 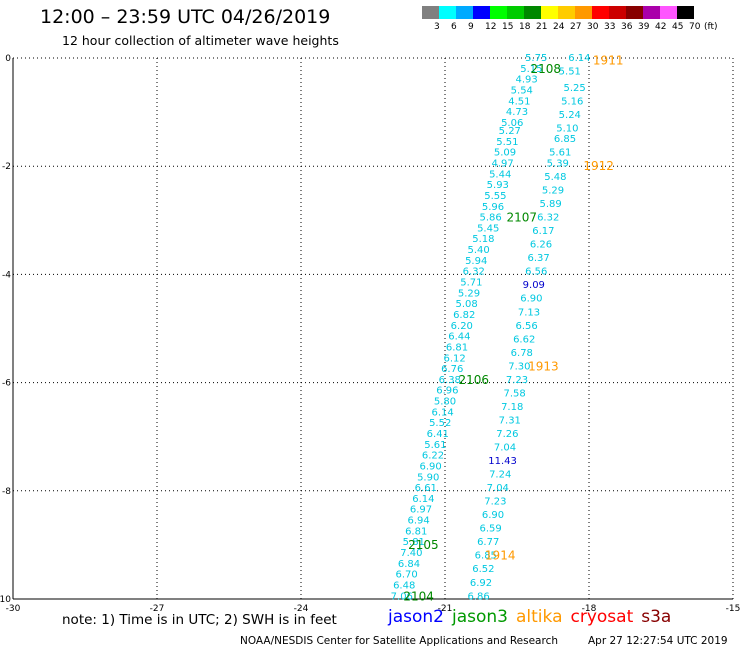 I want to click on swh-value-label: 4.73, so click(x=517, y=112).